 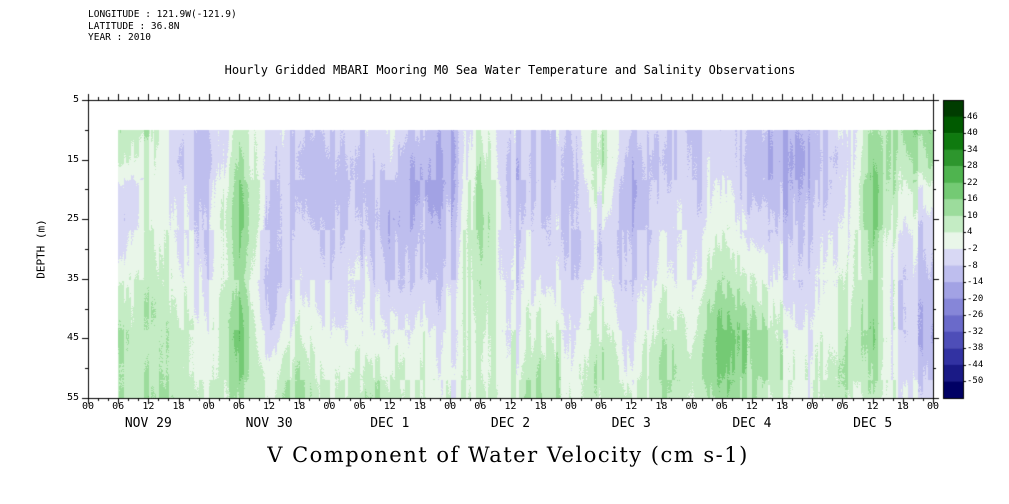 I want to click on colorbar-label: 16, so click(x=972, y=199).